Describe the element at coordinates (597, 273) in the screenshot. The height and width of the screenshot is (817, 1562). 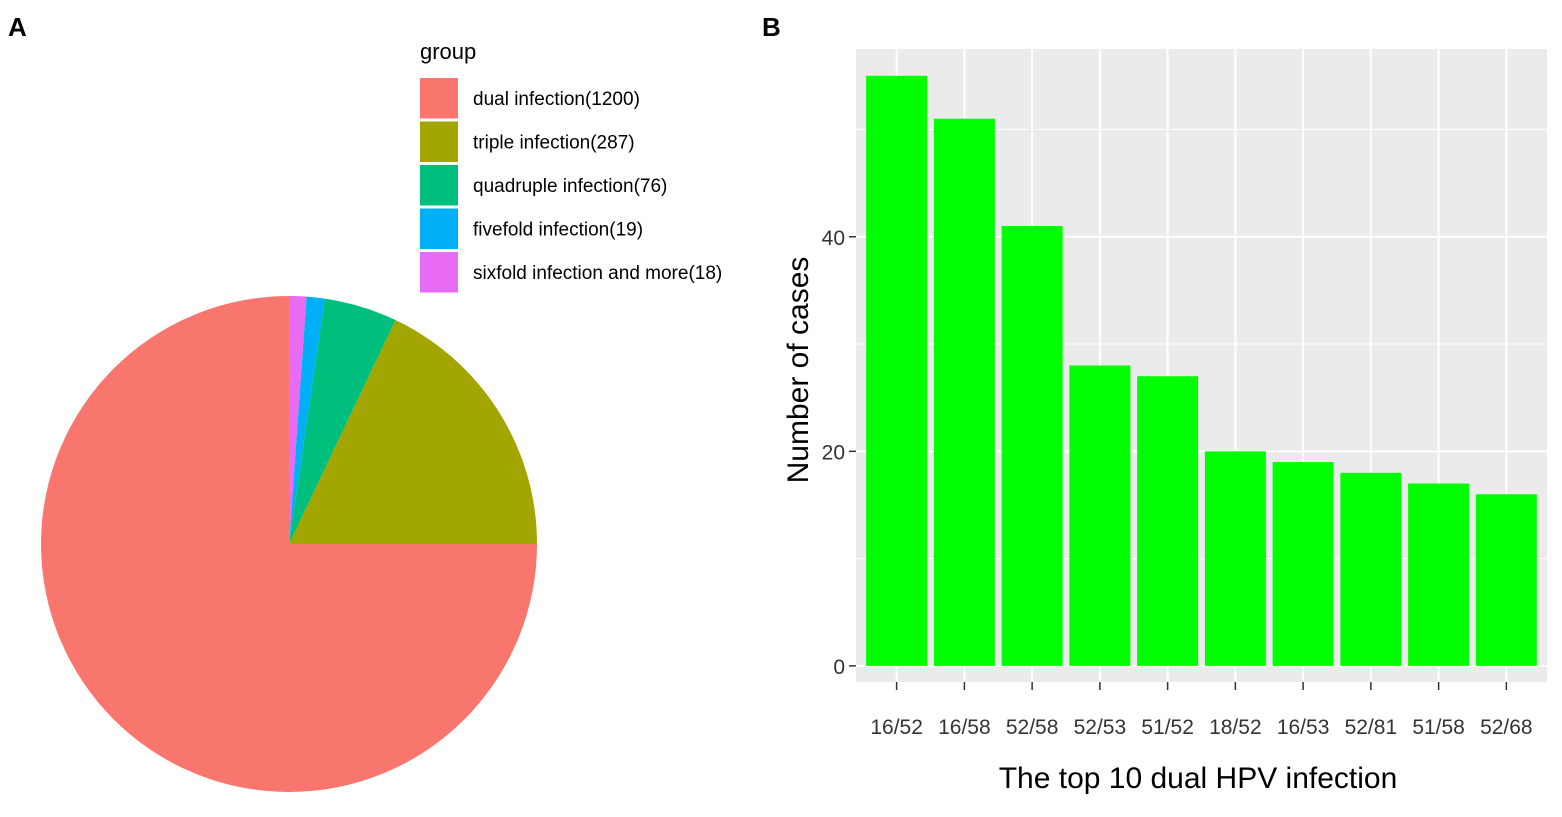
I see `legend-label-4: sixfold infection and more(18)` at that location.